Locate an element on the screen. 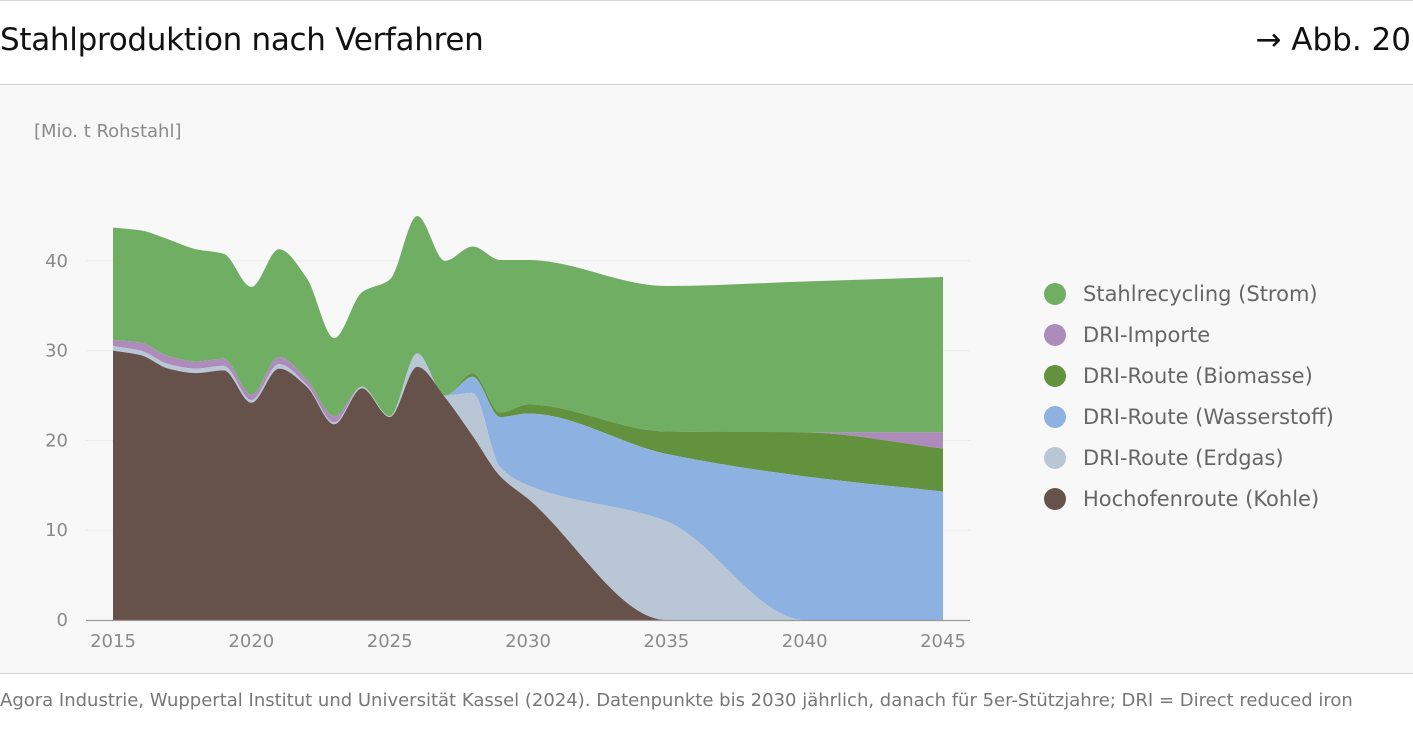 This screenshot has height=732, width=1413. legend-label: DRI-Importe is located at coordinates (1147, 334).